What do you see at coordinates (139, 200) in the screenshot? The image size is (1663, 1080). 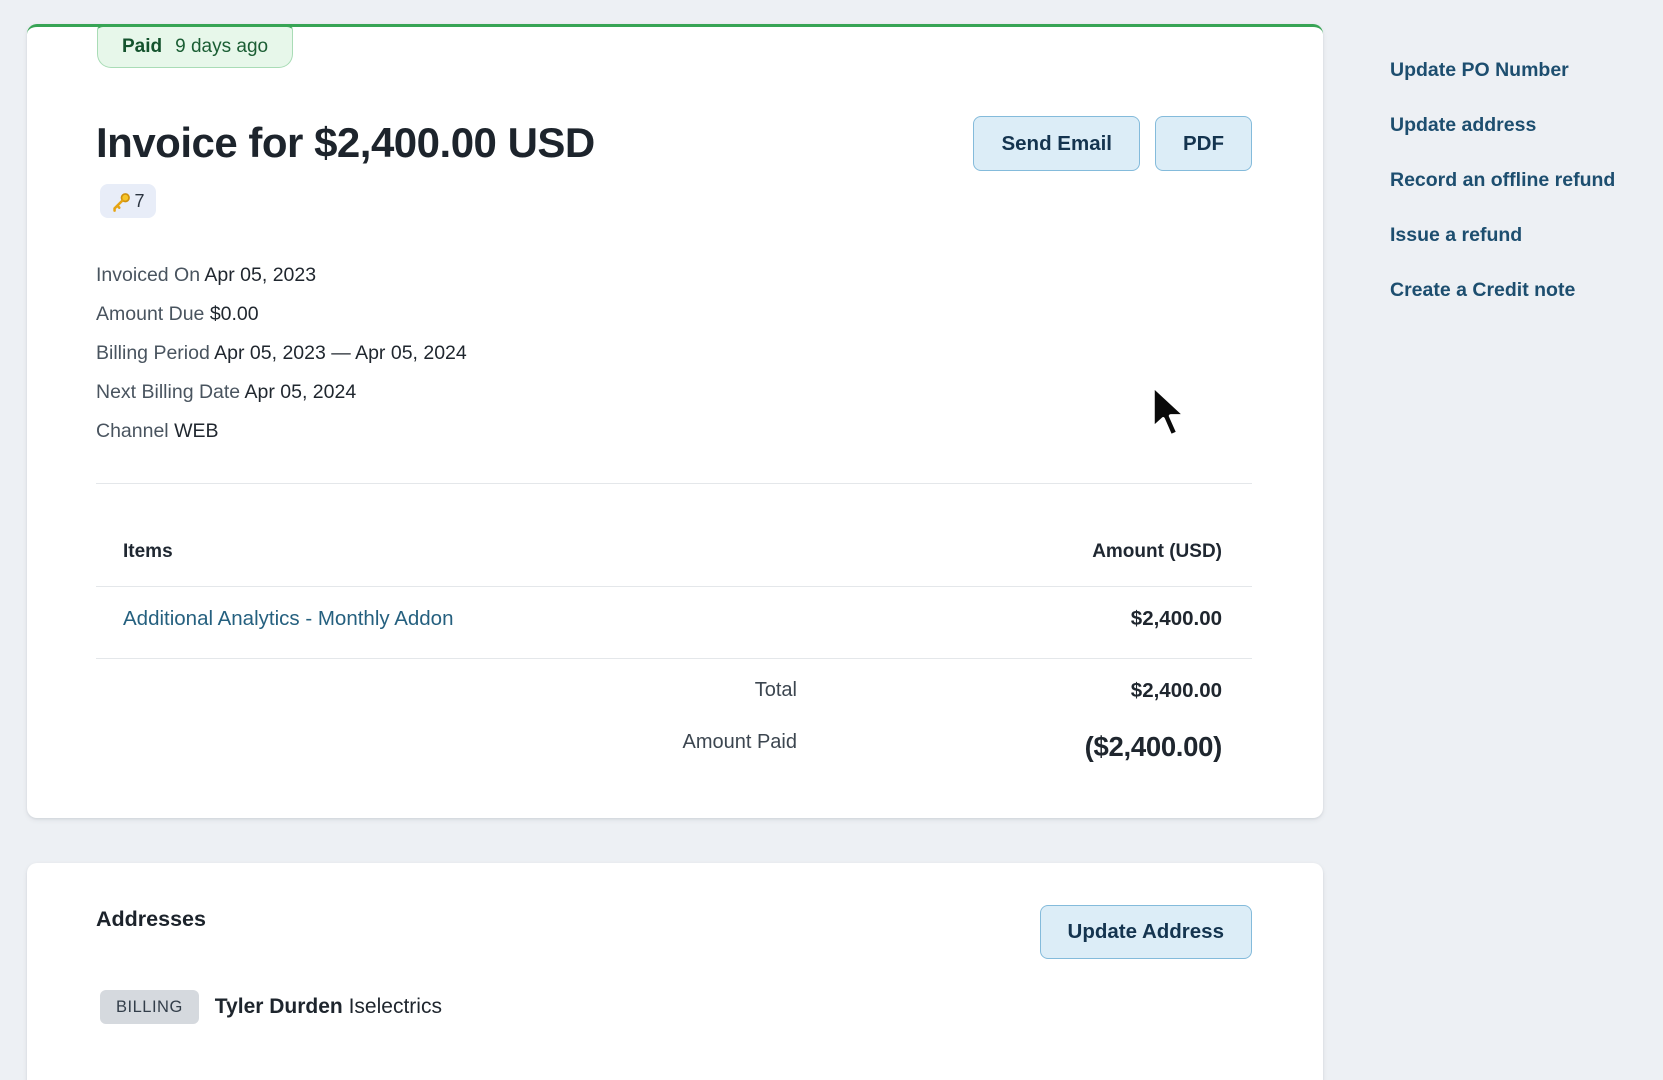 I see `key-count: 7` at bounding box center [139, 200].